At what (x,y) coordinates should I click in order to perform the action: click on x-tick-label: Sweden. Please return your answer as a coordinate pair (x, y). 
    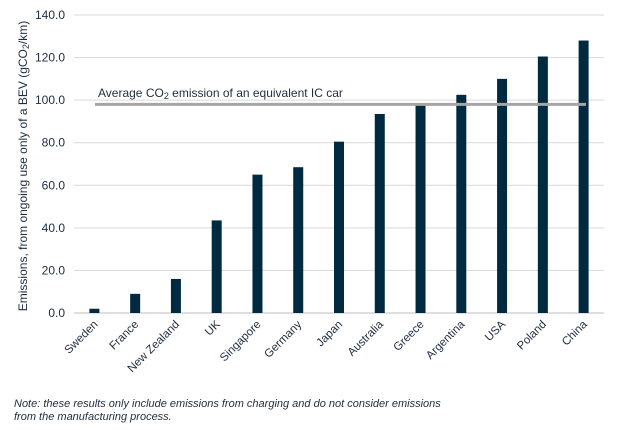
    Looking at the image, I should click on (82, 338).